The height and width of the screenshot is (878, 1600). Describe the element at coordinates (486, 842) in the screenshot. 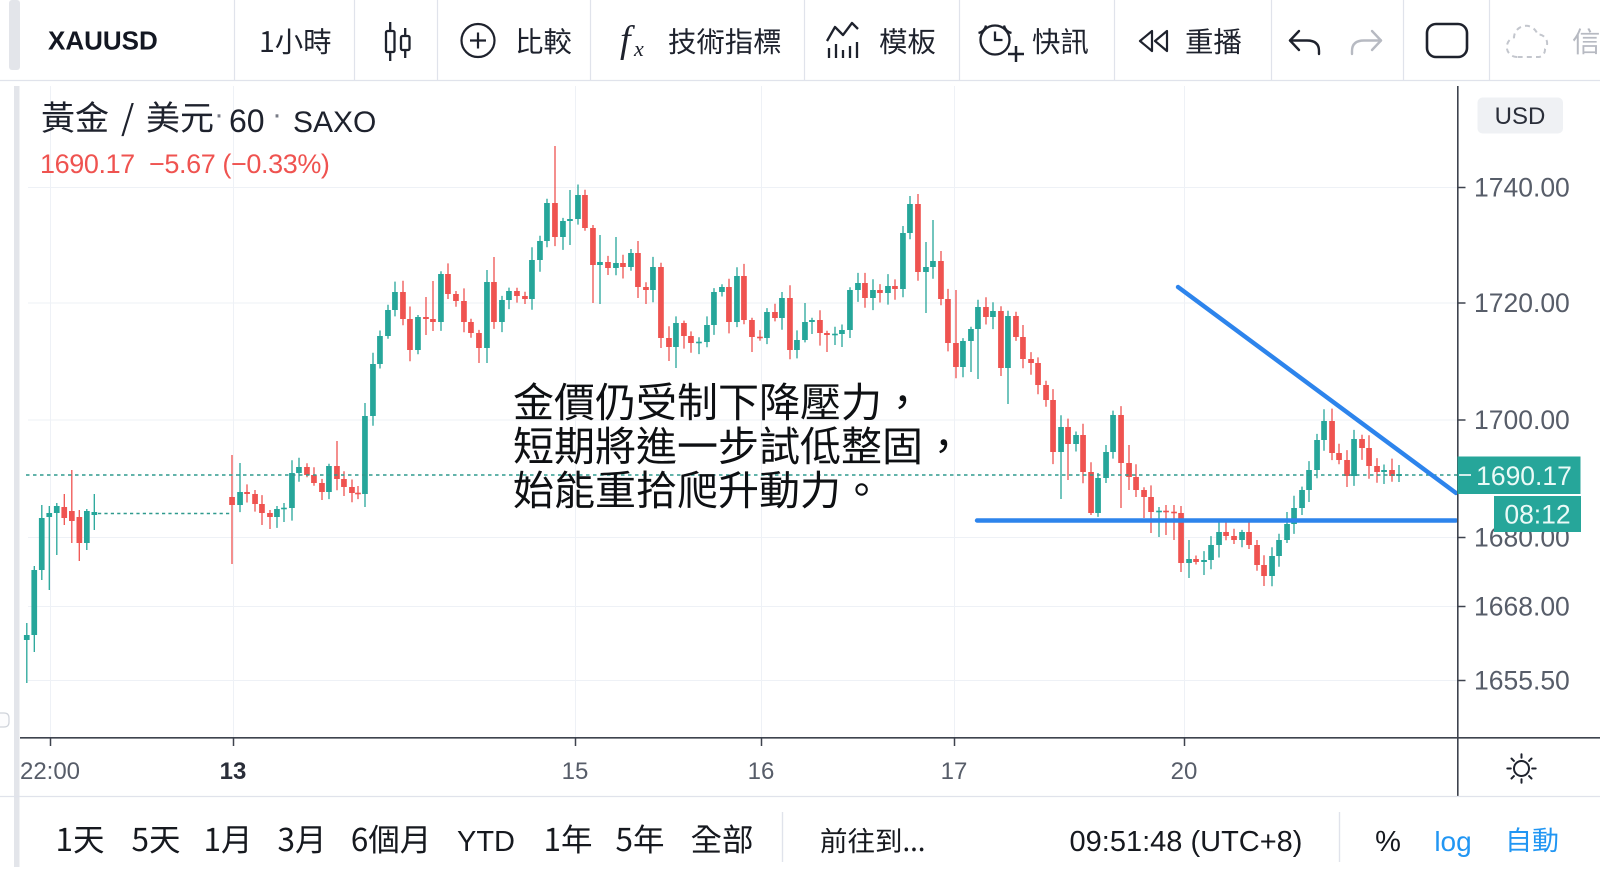

I see `svg-text: YTD` at that location.